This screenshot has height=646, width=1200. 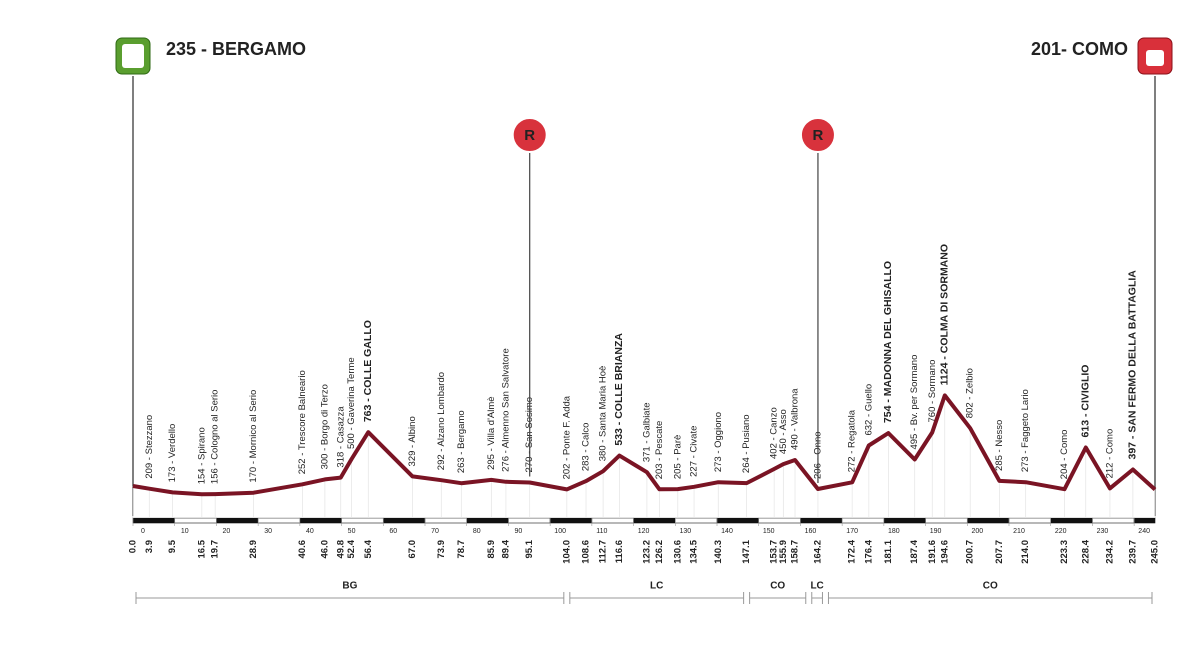 I want to click on km-label: 67.0, so click(x=412, y=549).